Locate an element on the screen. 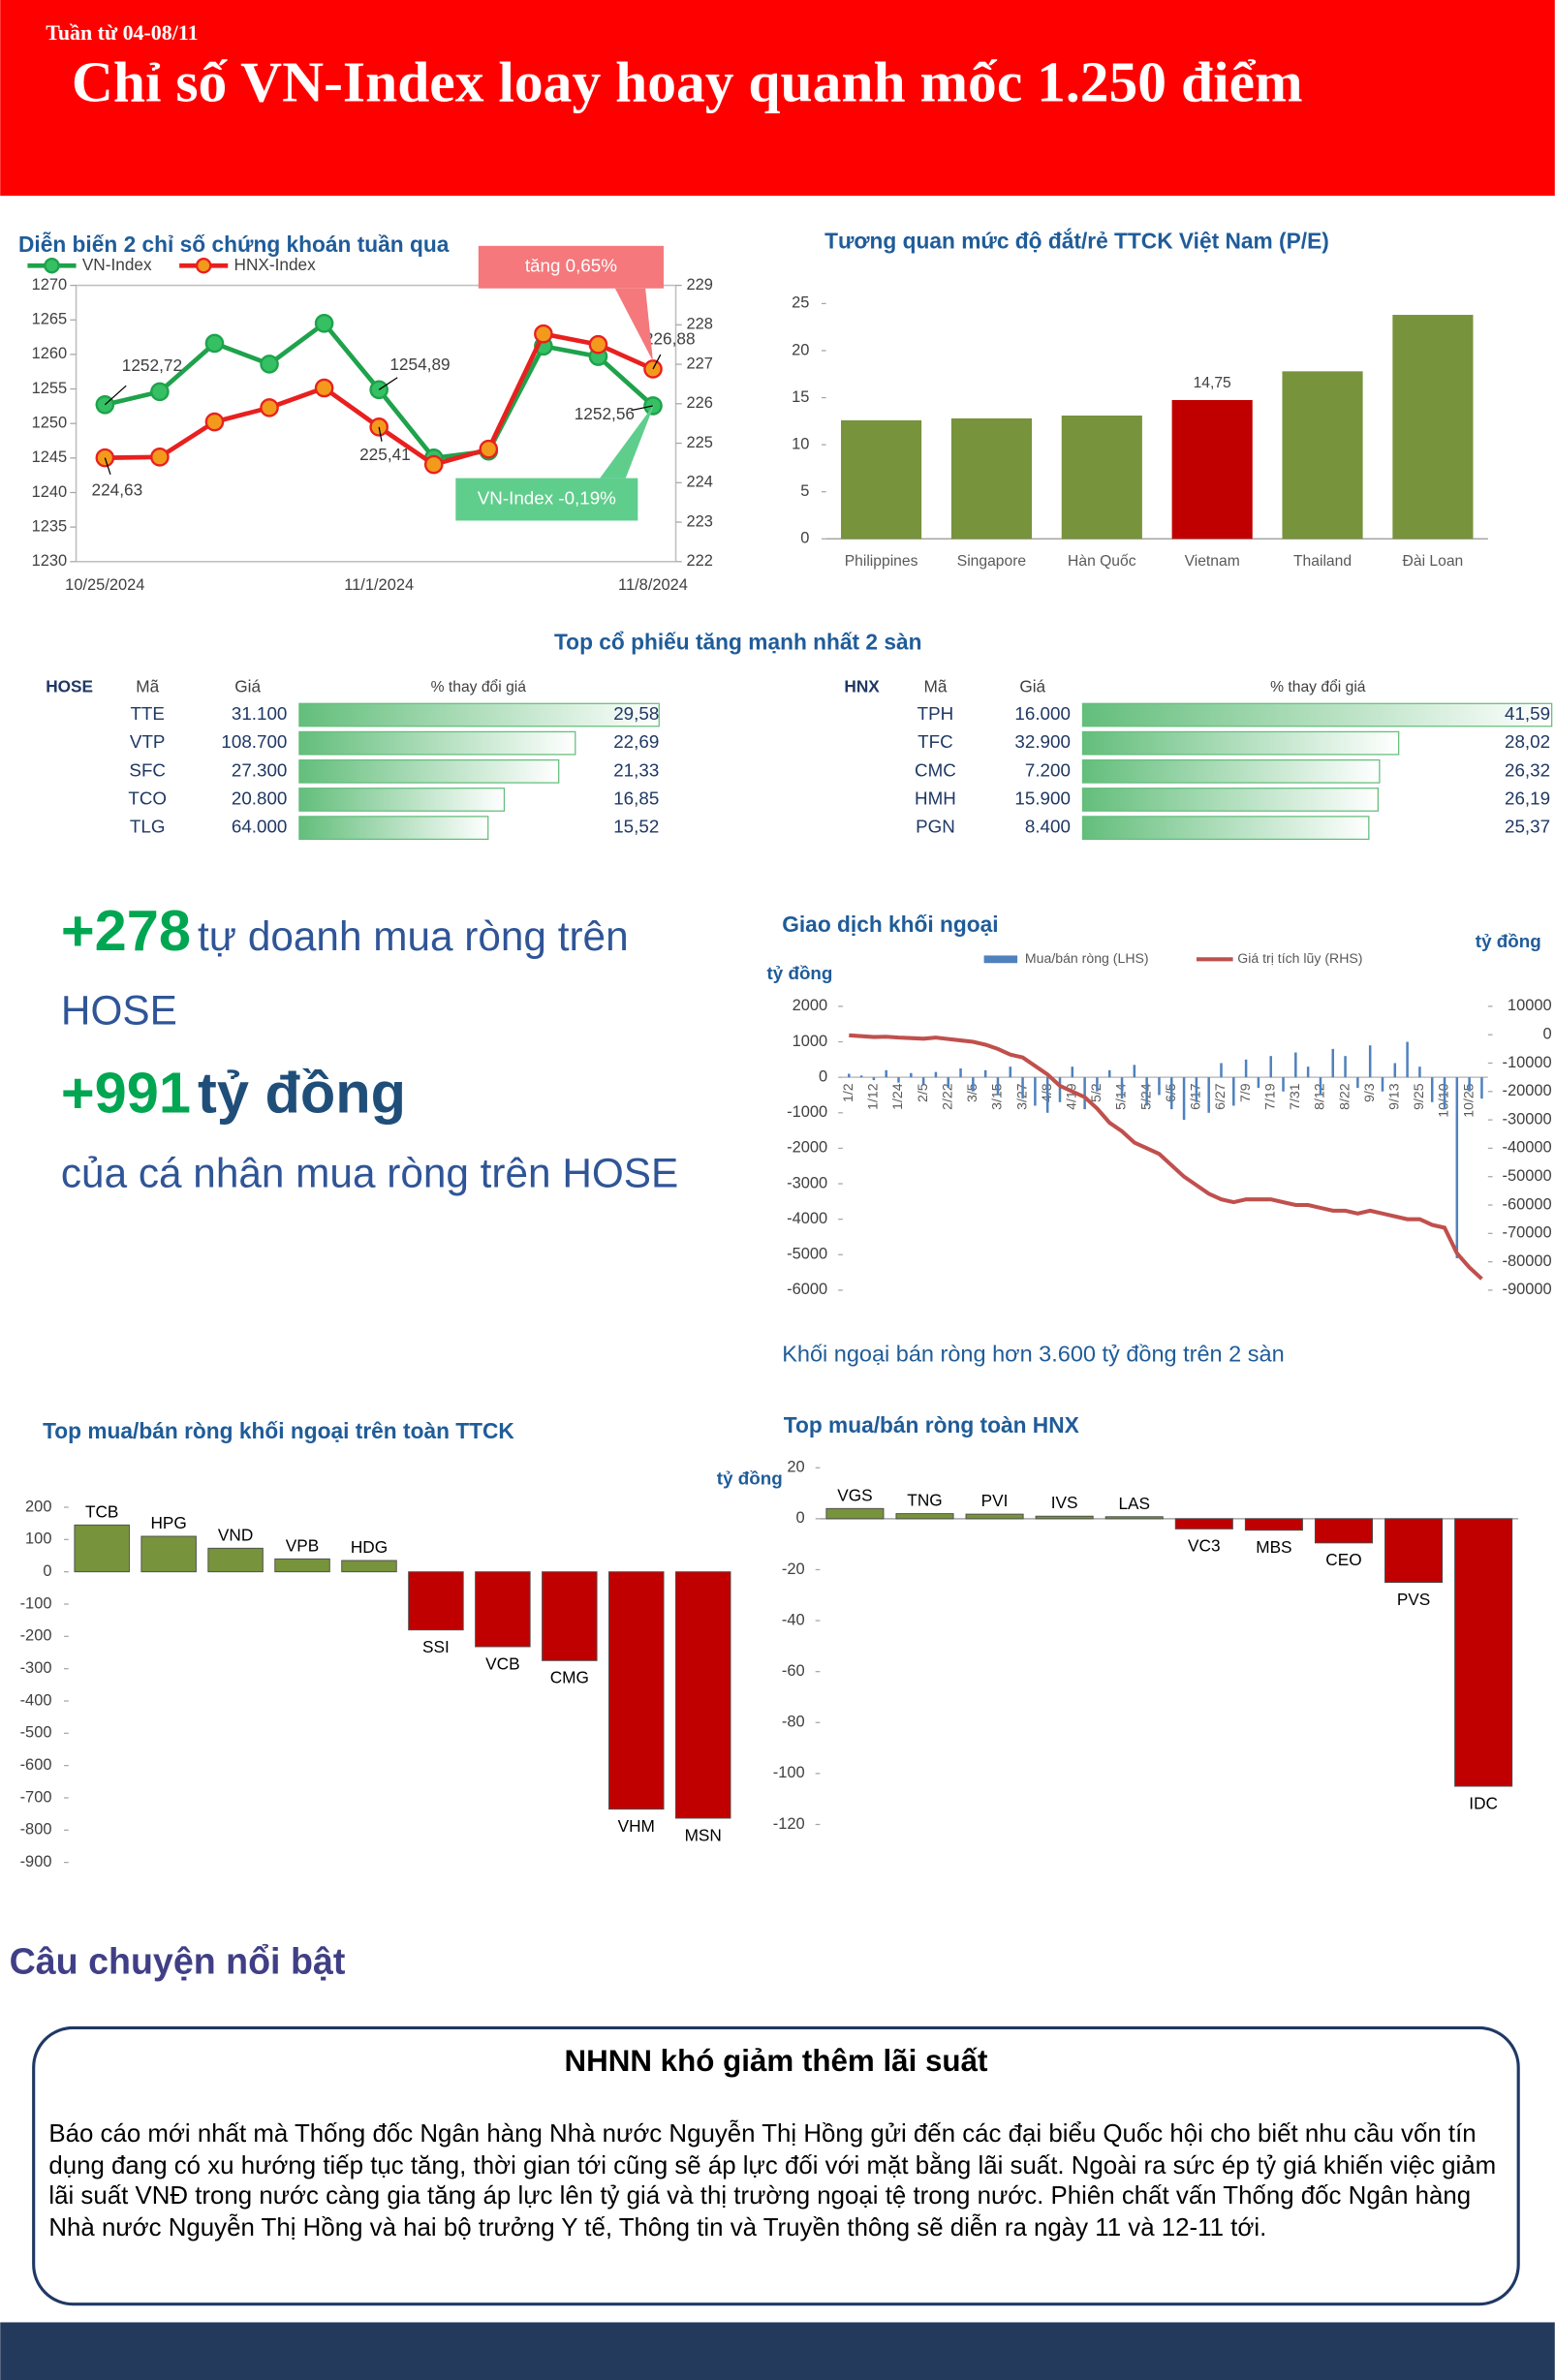 The width and height of the screenshot is (1555, 2380). x-tick-label: 7/31 is located at coordinates (1294, 1096).